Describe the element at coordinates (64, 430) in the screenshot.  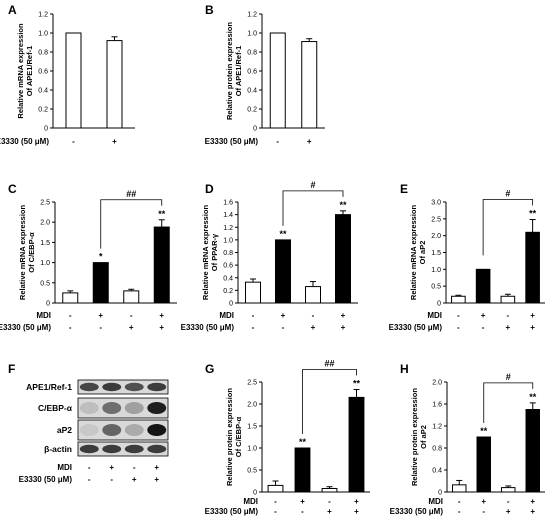
I see `band-label: aP2` at that location.